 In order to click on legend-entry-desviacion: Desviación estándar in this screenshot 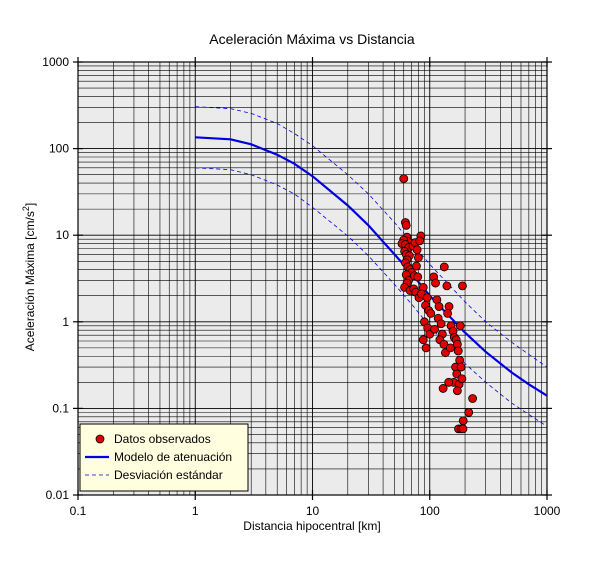, I will do `click(154, 475)`.